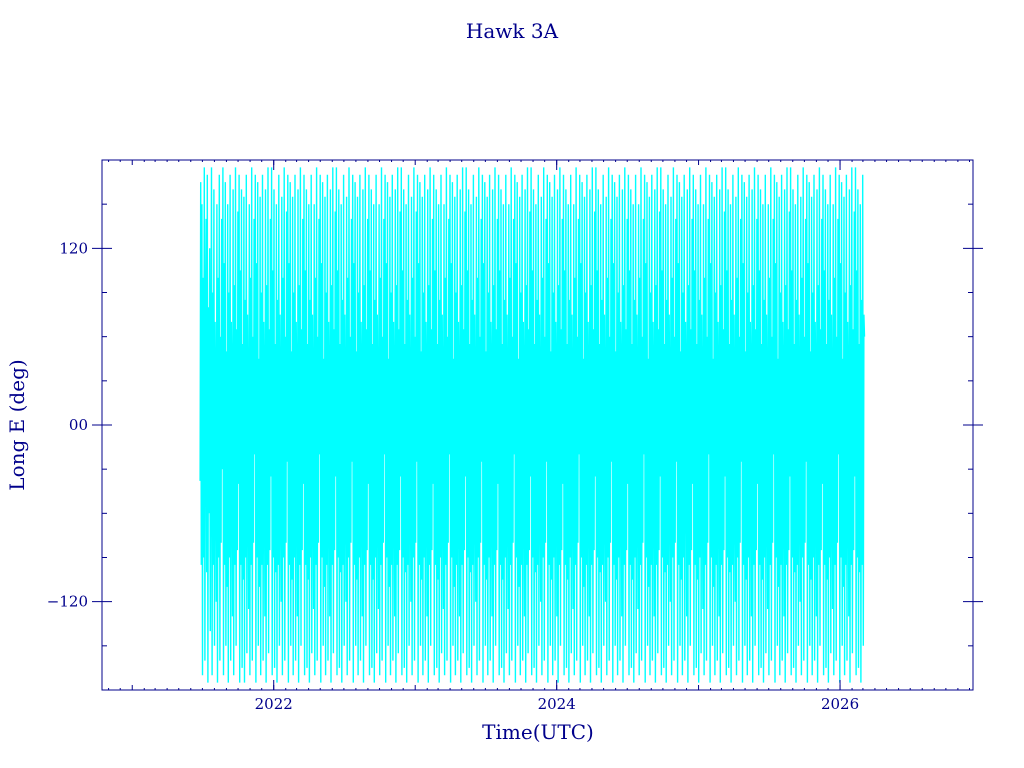  I want to click on y-axis-label: Long E (deg), so click(17, 424).